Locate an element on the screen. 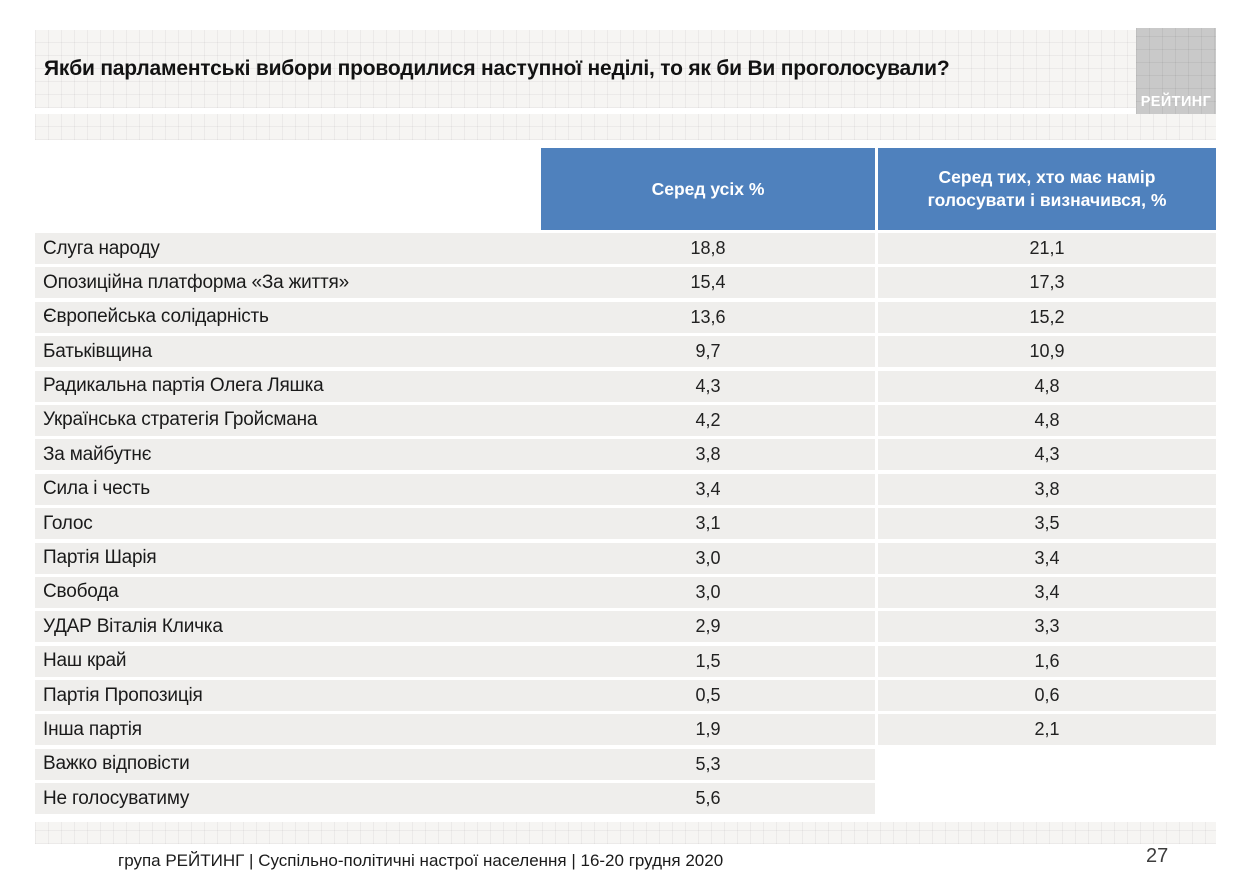  table-row: Голос 3,1 3,5 is located at coordinates (625, 524).